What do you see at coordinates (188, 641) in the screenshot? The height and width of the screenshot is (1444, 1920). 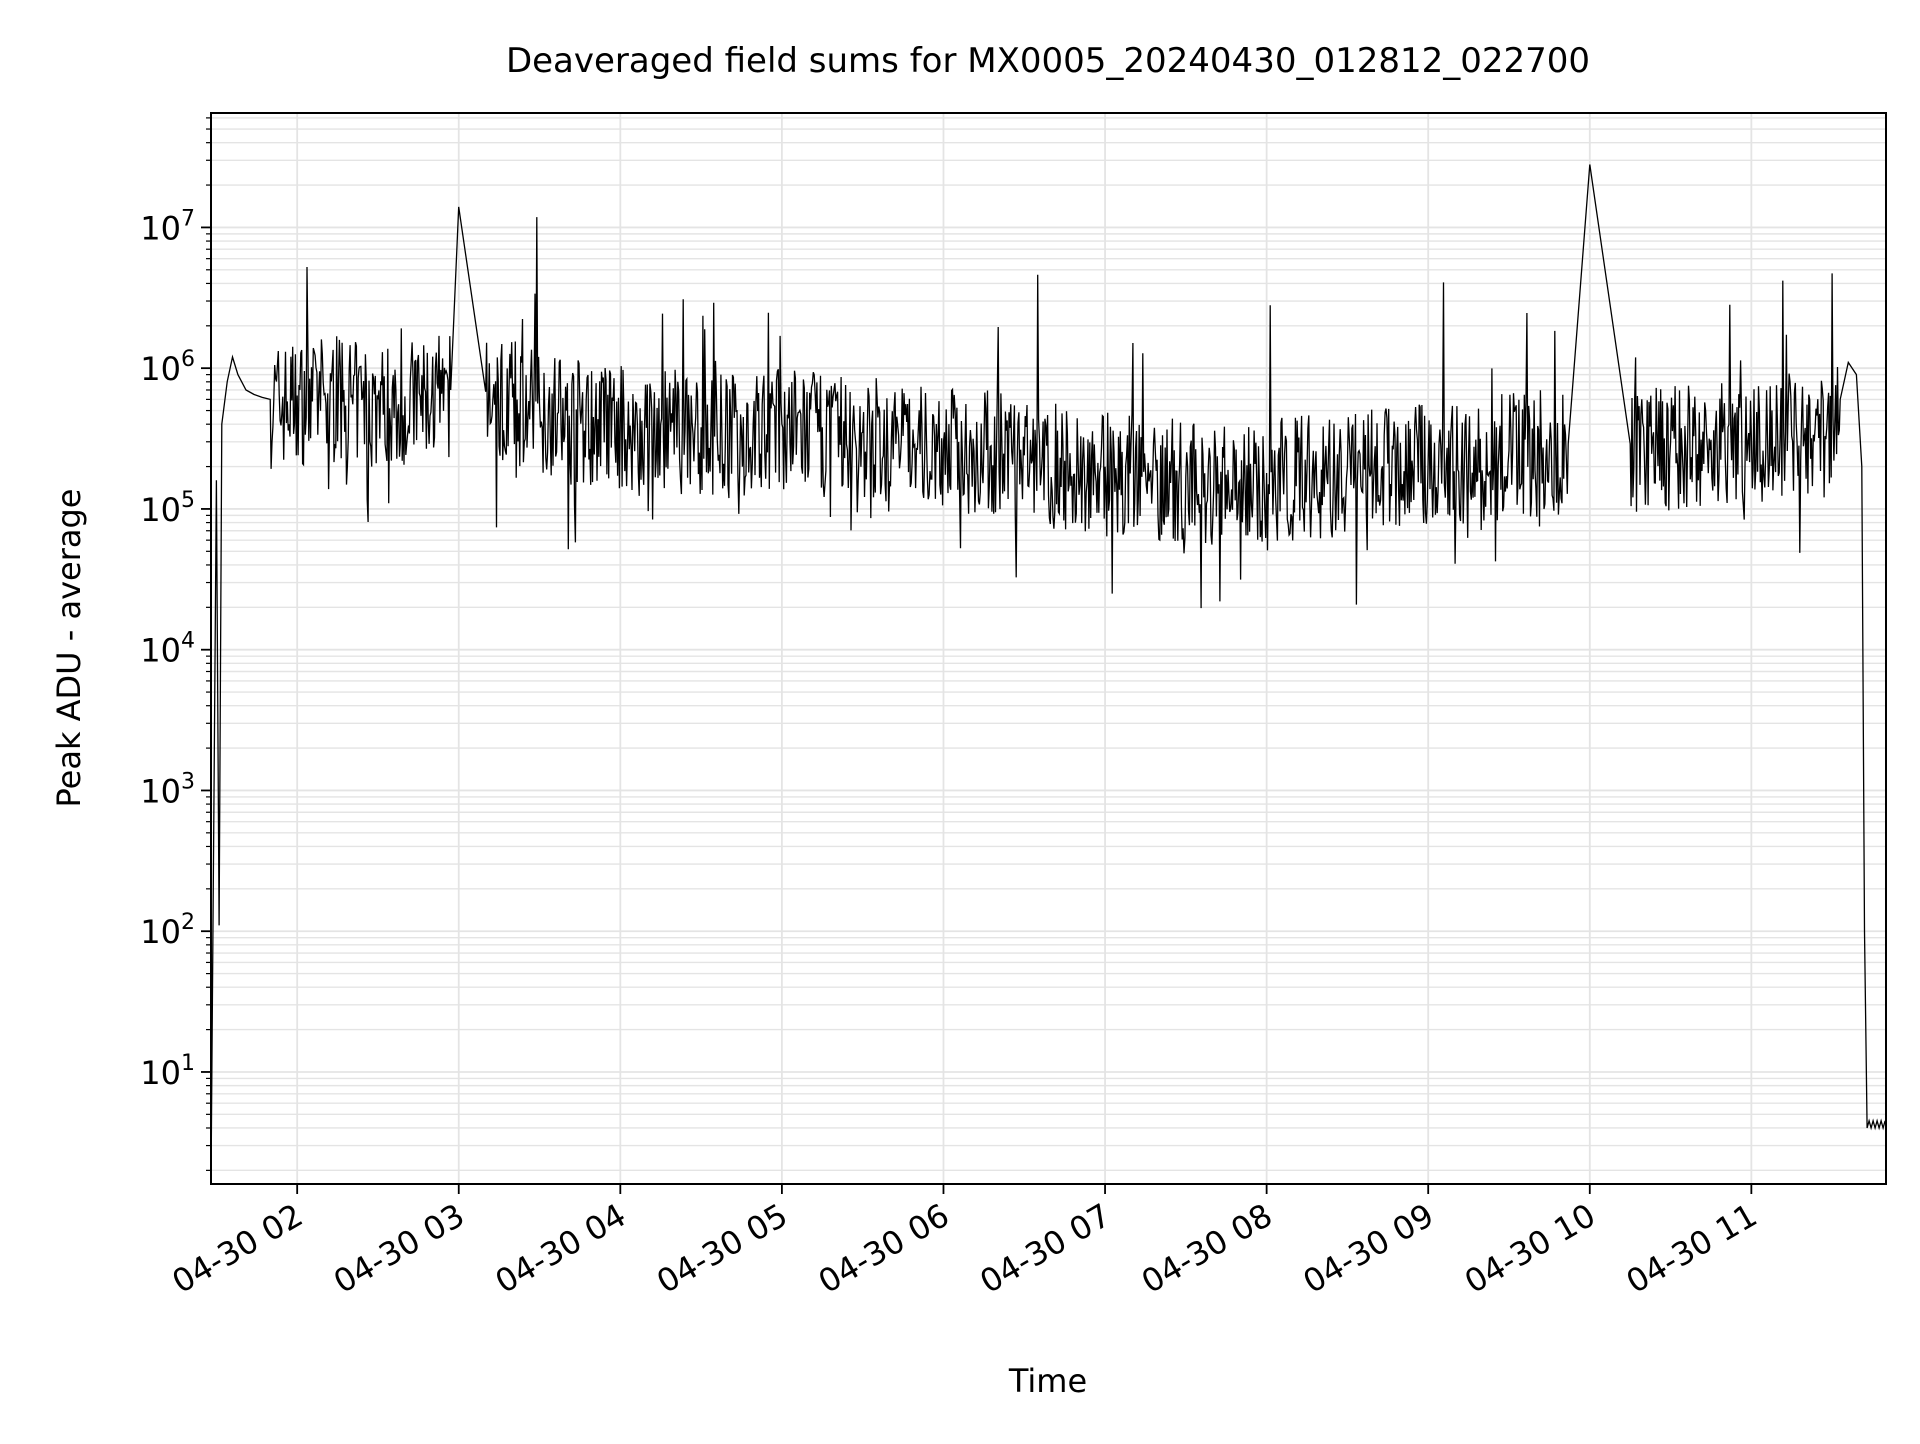 I see `y-tick-exponent: 4` at bounding box center [188, 641].